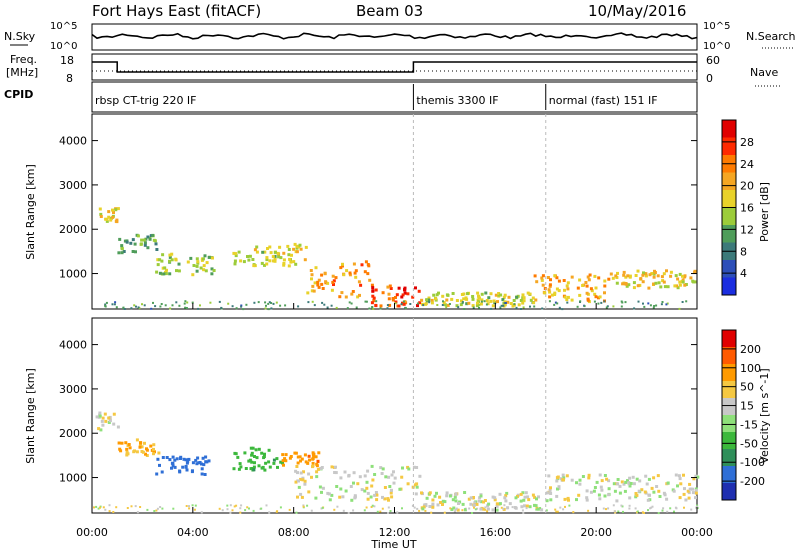  I want to click on nsky-right-tick-bottom: 10^0, so click(716, 46).